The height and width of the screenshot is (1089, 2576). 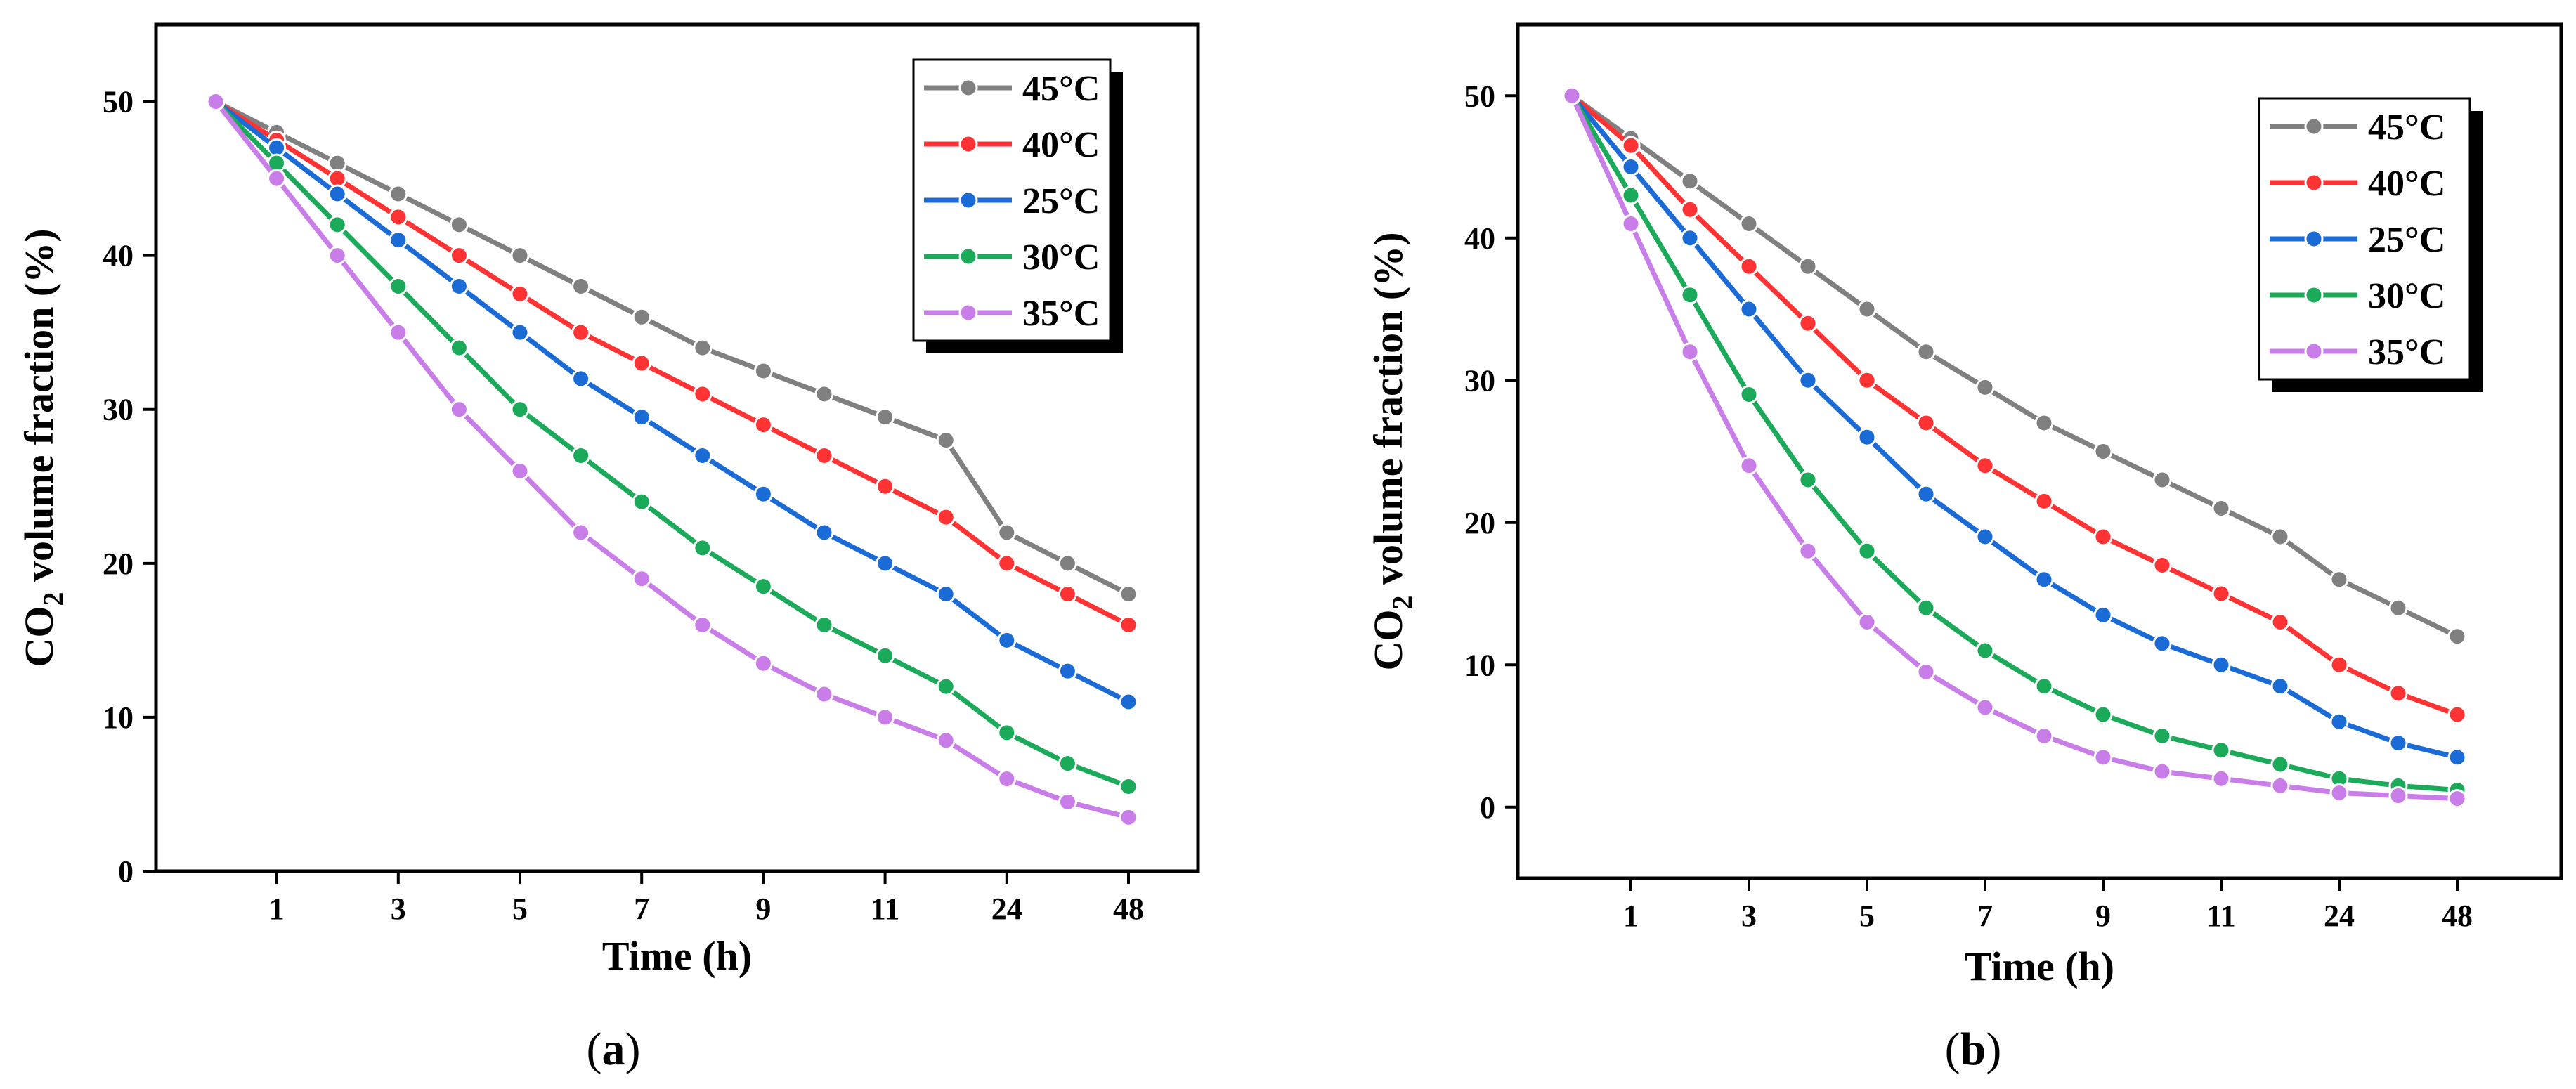 I want to click on x-tick-label: 5, so click(x=1867, y=916).